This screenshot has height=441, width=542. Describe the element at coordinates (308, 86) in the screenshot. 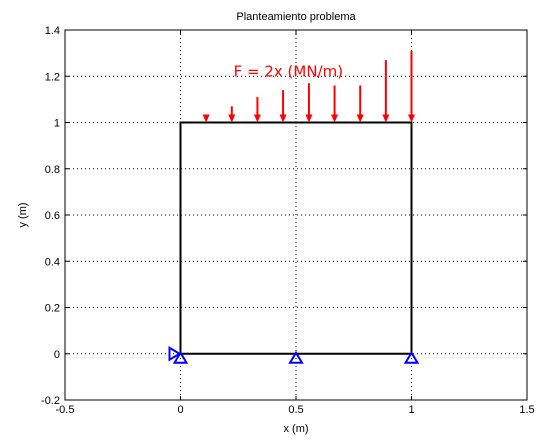

I see `load-arrows` at that location.